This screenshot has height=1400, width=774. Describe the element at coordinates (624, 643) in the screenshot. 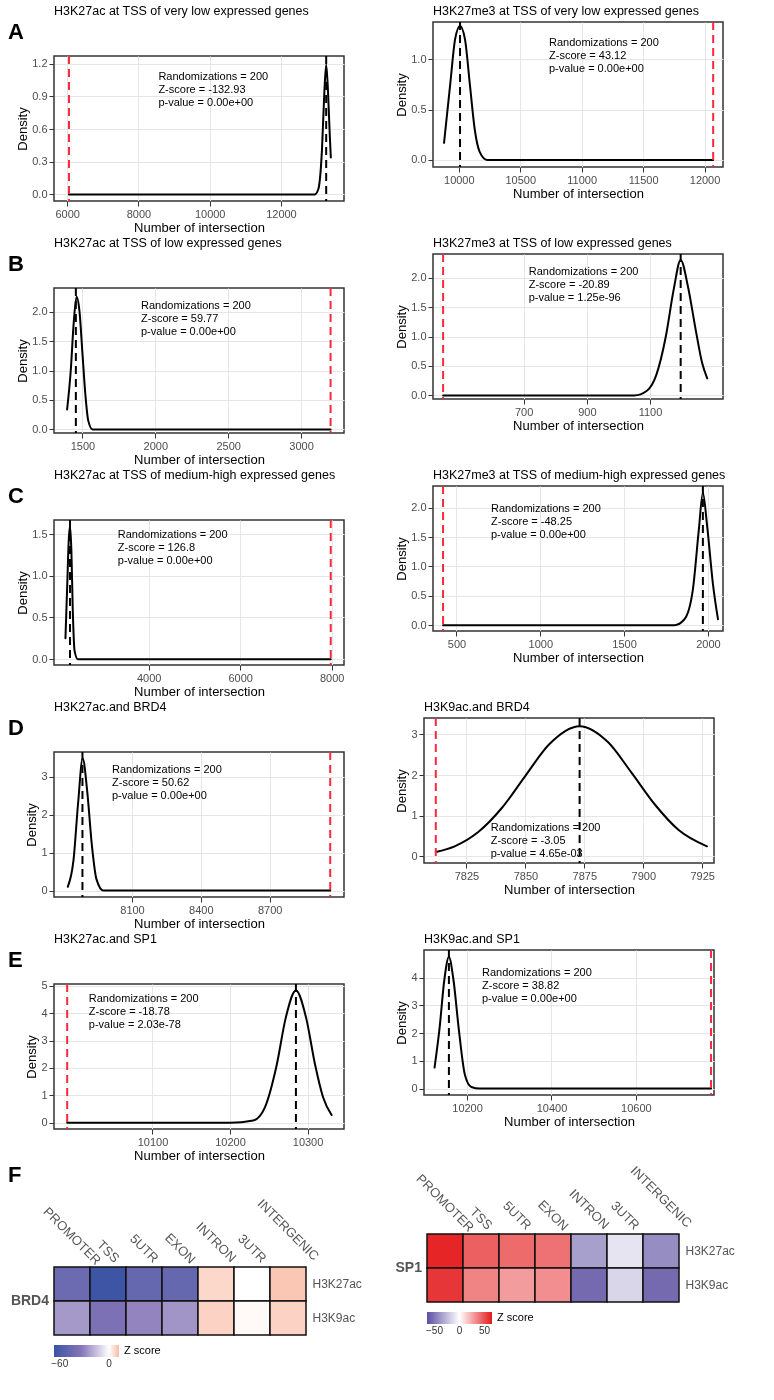

I see `x-tick-label: 1500` at that location.